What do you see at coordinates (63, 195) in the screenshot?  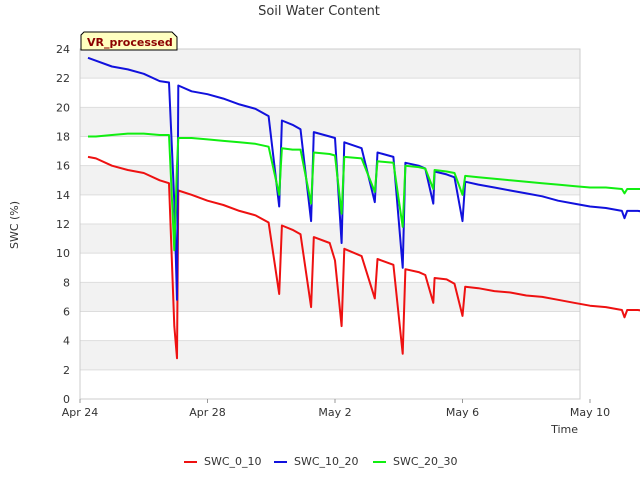 I see `y-tick-label: 14` at bounding box center [63, 195].